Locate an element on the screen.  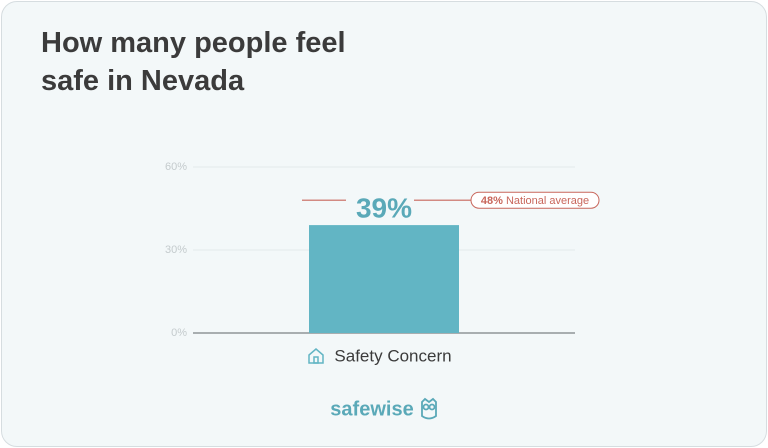
home-icon is located at coordinates (316, 356).